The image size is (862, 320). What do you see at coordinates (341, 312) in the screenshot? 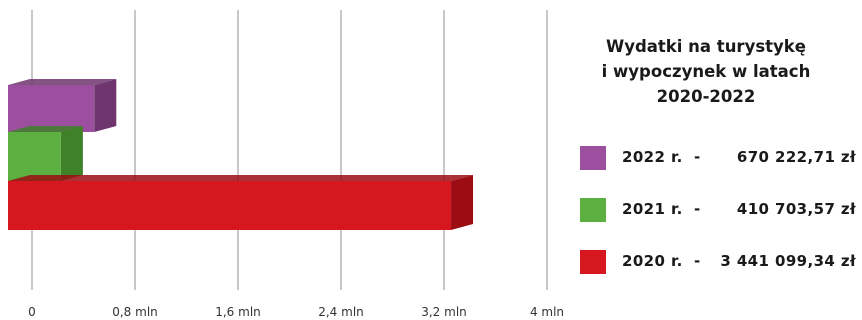
I see `x-tick-label: 2,4 mln` at bounding box center [341, 312].